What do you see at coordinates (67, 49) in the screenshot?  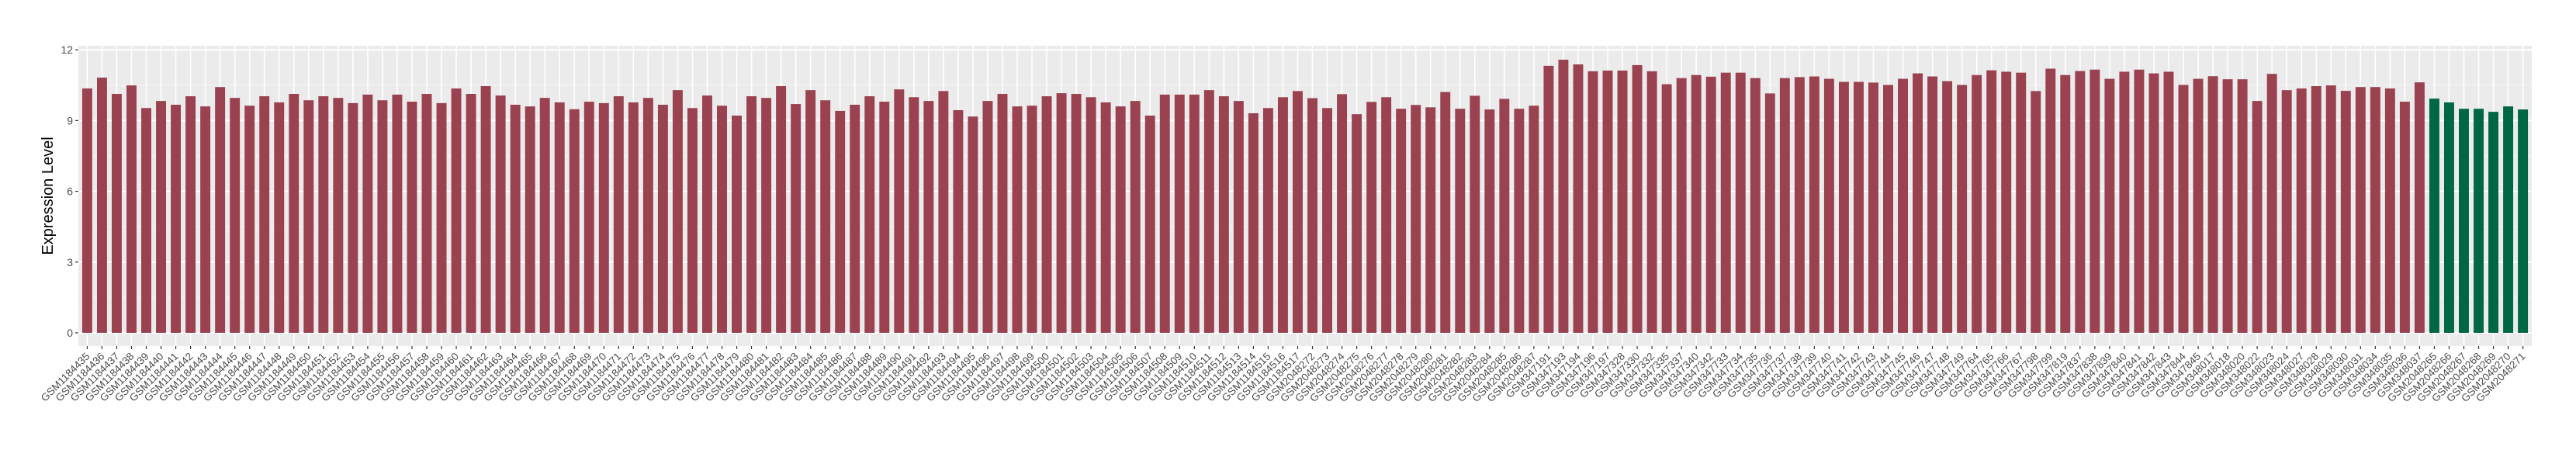 I see `y-tick-label: 12` at bounding box center [67, 49].